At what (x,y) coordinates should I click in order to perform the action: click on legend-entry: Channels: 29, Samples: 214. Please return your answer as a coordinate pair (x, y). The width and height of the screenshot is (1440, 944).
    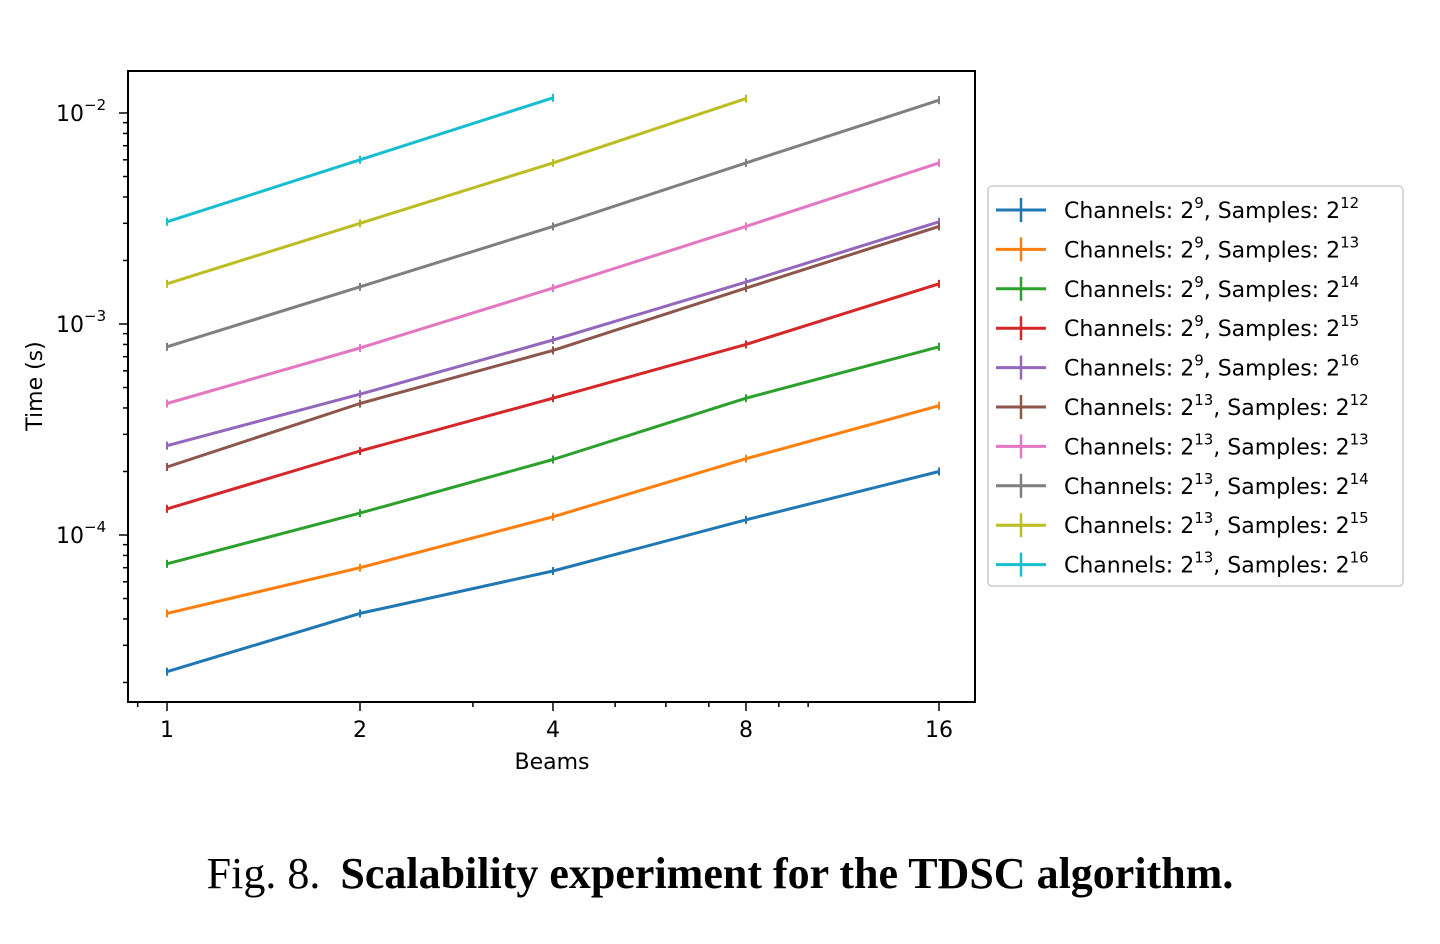
    Looking at the image, I should click on (1211, 288).